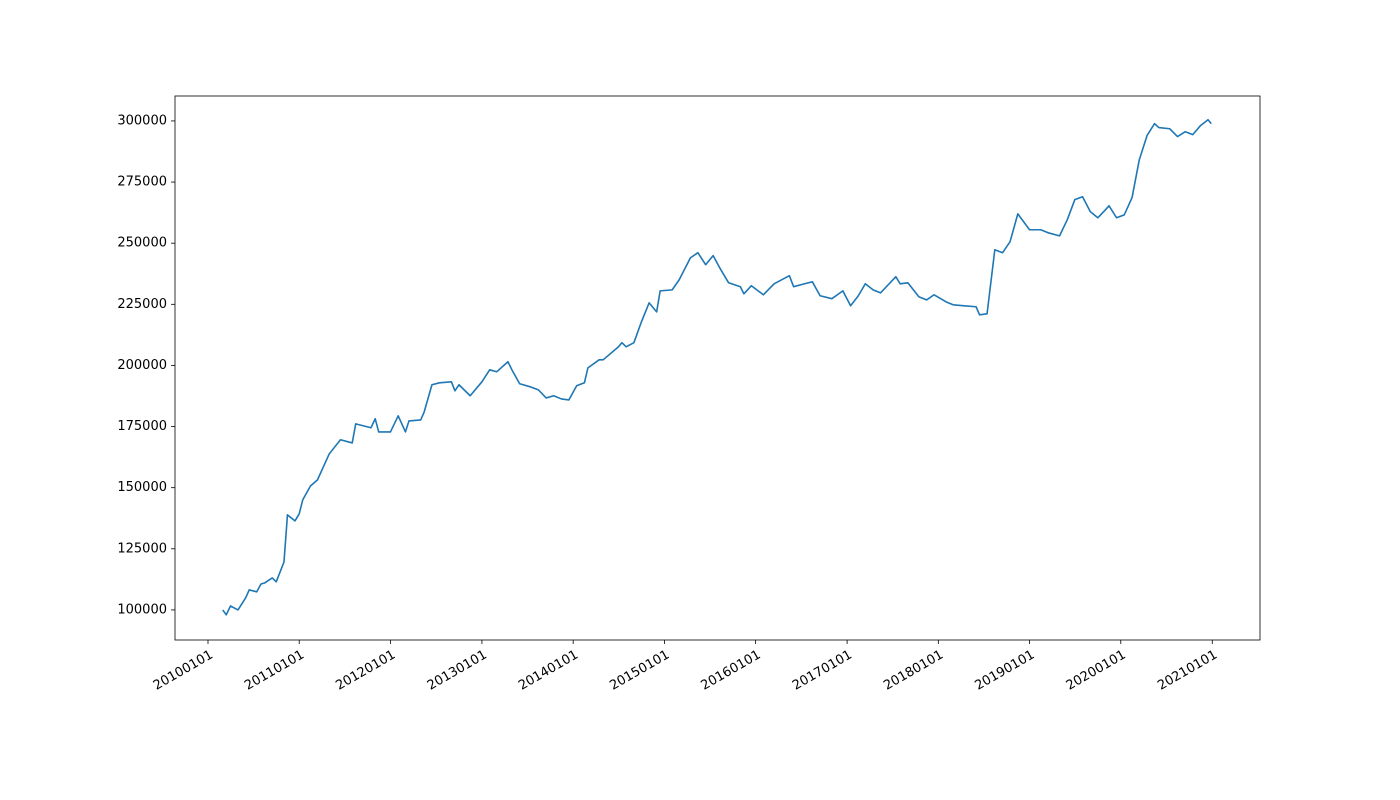 Image resolution: width=1400 pixels, height=800 pixels. What do you see at coordinates (142, 548) in the screenshot?
I see `y-tick-label: 125000` at bounding box center [142, 548].